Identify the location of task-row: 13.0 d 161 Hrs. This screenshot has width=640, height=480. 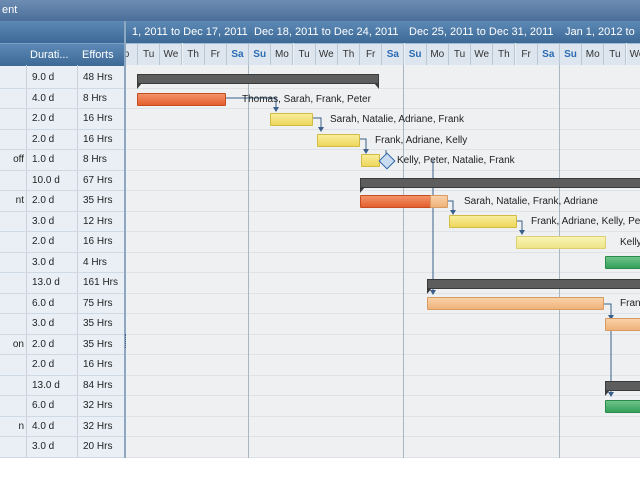
(62, 283).